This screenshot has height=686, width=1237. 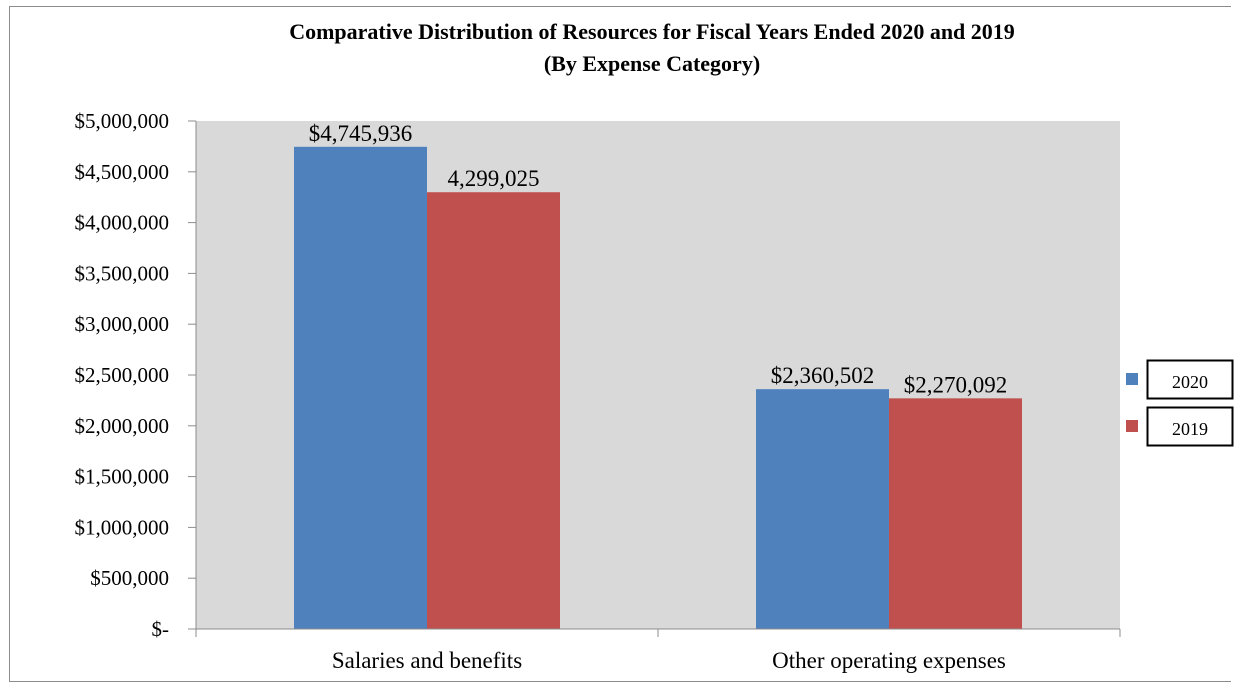 I want to click on y-tick-label: $1,500,000, so click(x=122, y=477).